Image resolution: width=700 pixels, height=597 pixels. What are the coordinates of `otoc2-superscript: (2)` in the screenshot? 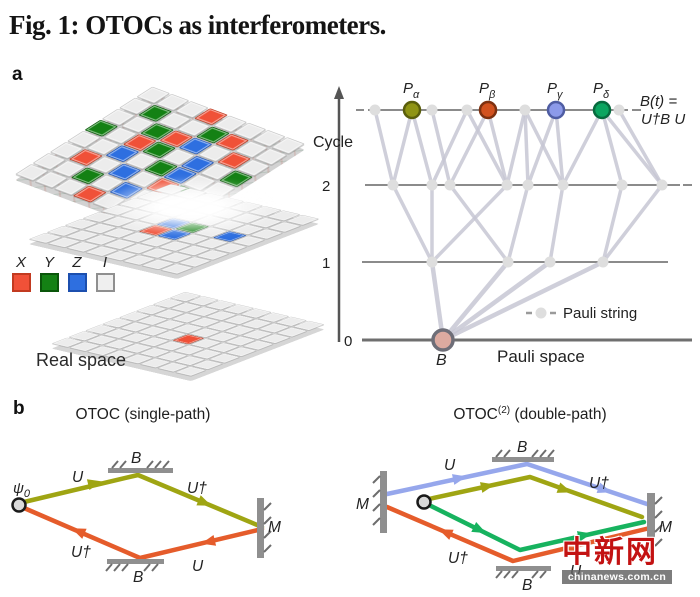 It's located at (504, 410).